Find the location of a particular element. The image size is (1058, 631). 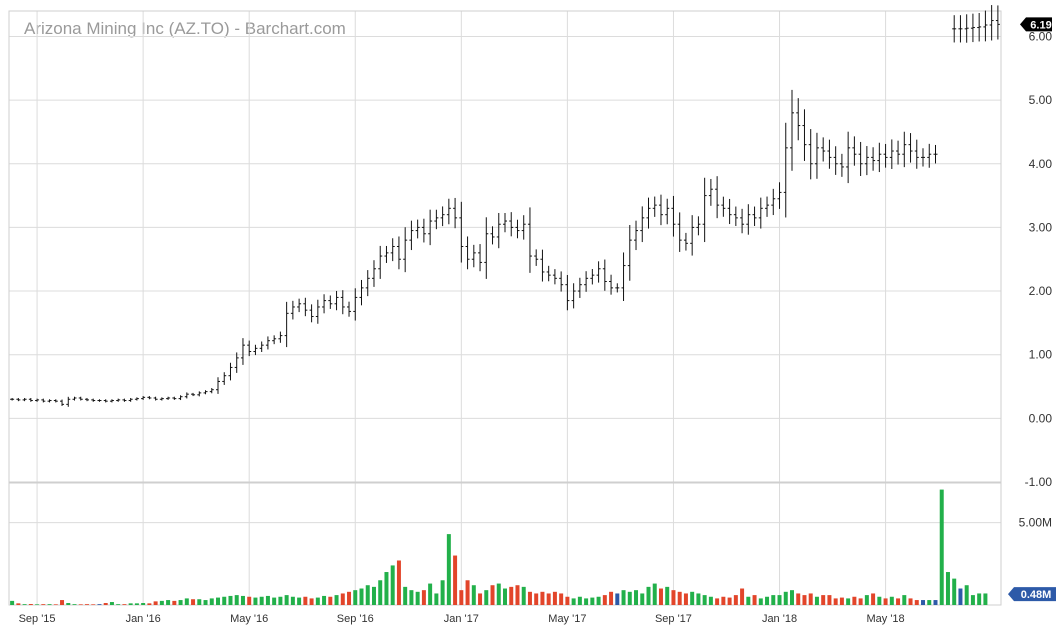

time-tick-label: Jan '18 is located at coordinates (779, 619).